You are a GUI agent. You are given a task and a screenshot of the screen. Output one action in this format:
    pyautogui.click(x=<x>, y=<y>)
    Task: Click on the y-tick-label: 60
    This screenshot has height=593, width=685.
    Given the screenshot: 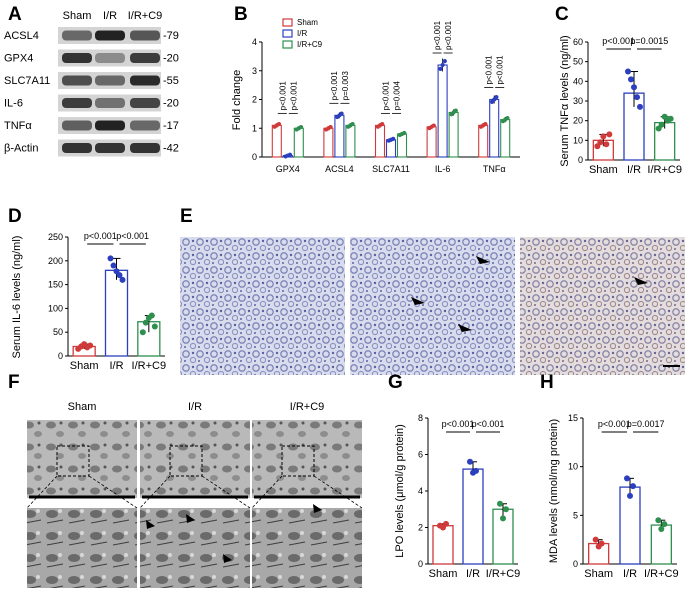 What is the action you would take?
    pyautogui.click(x=578, y=42)
    